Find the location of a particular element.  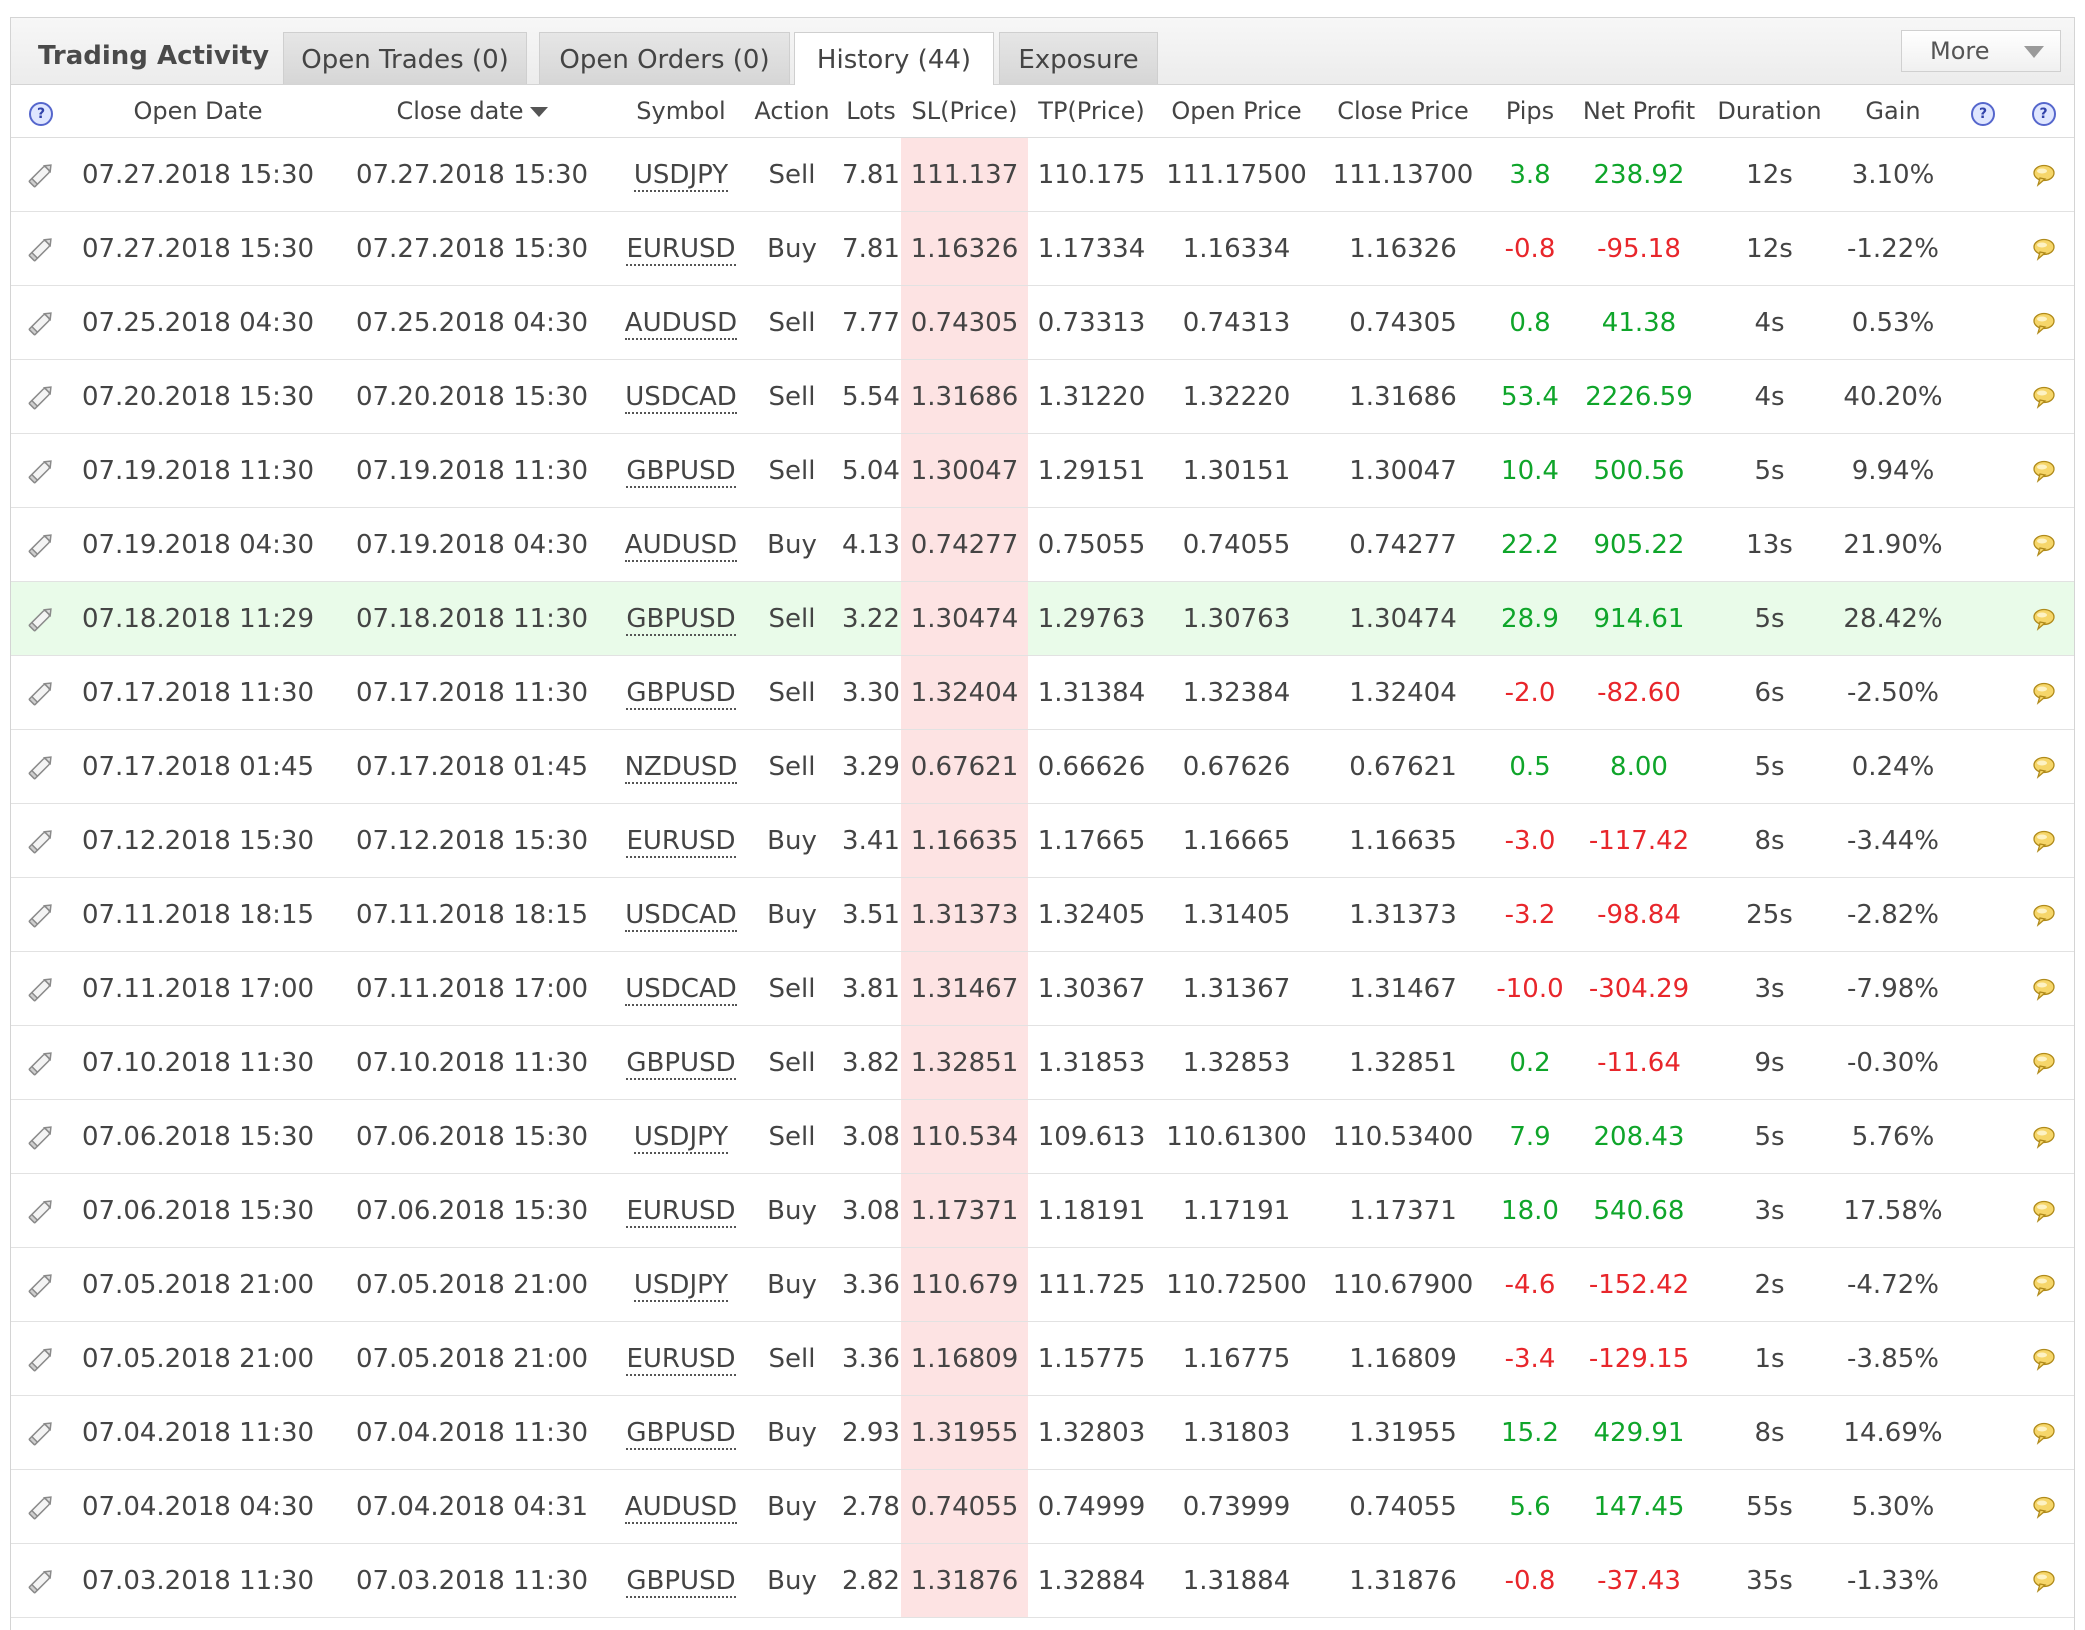

gain-cell: -7.98% is located at coordinates (1893, 988).